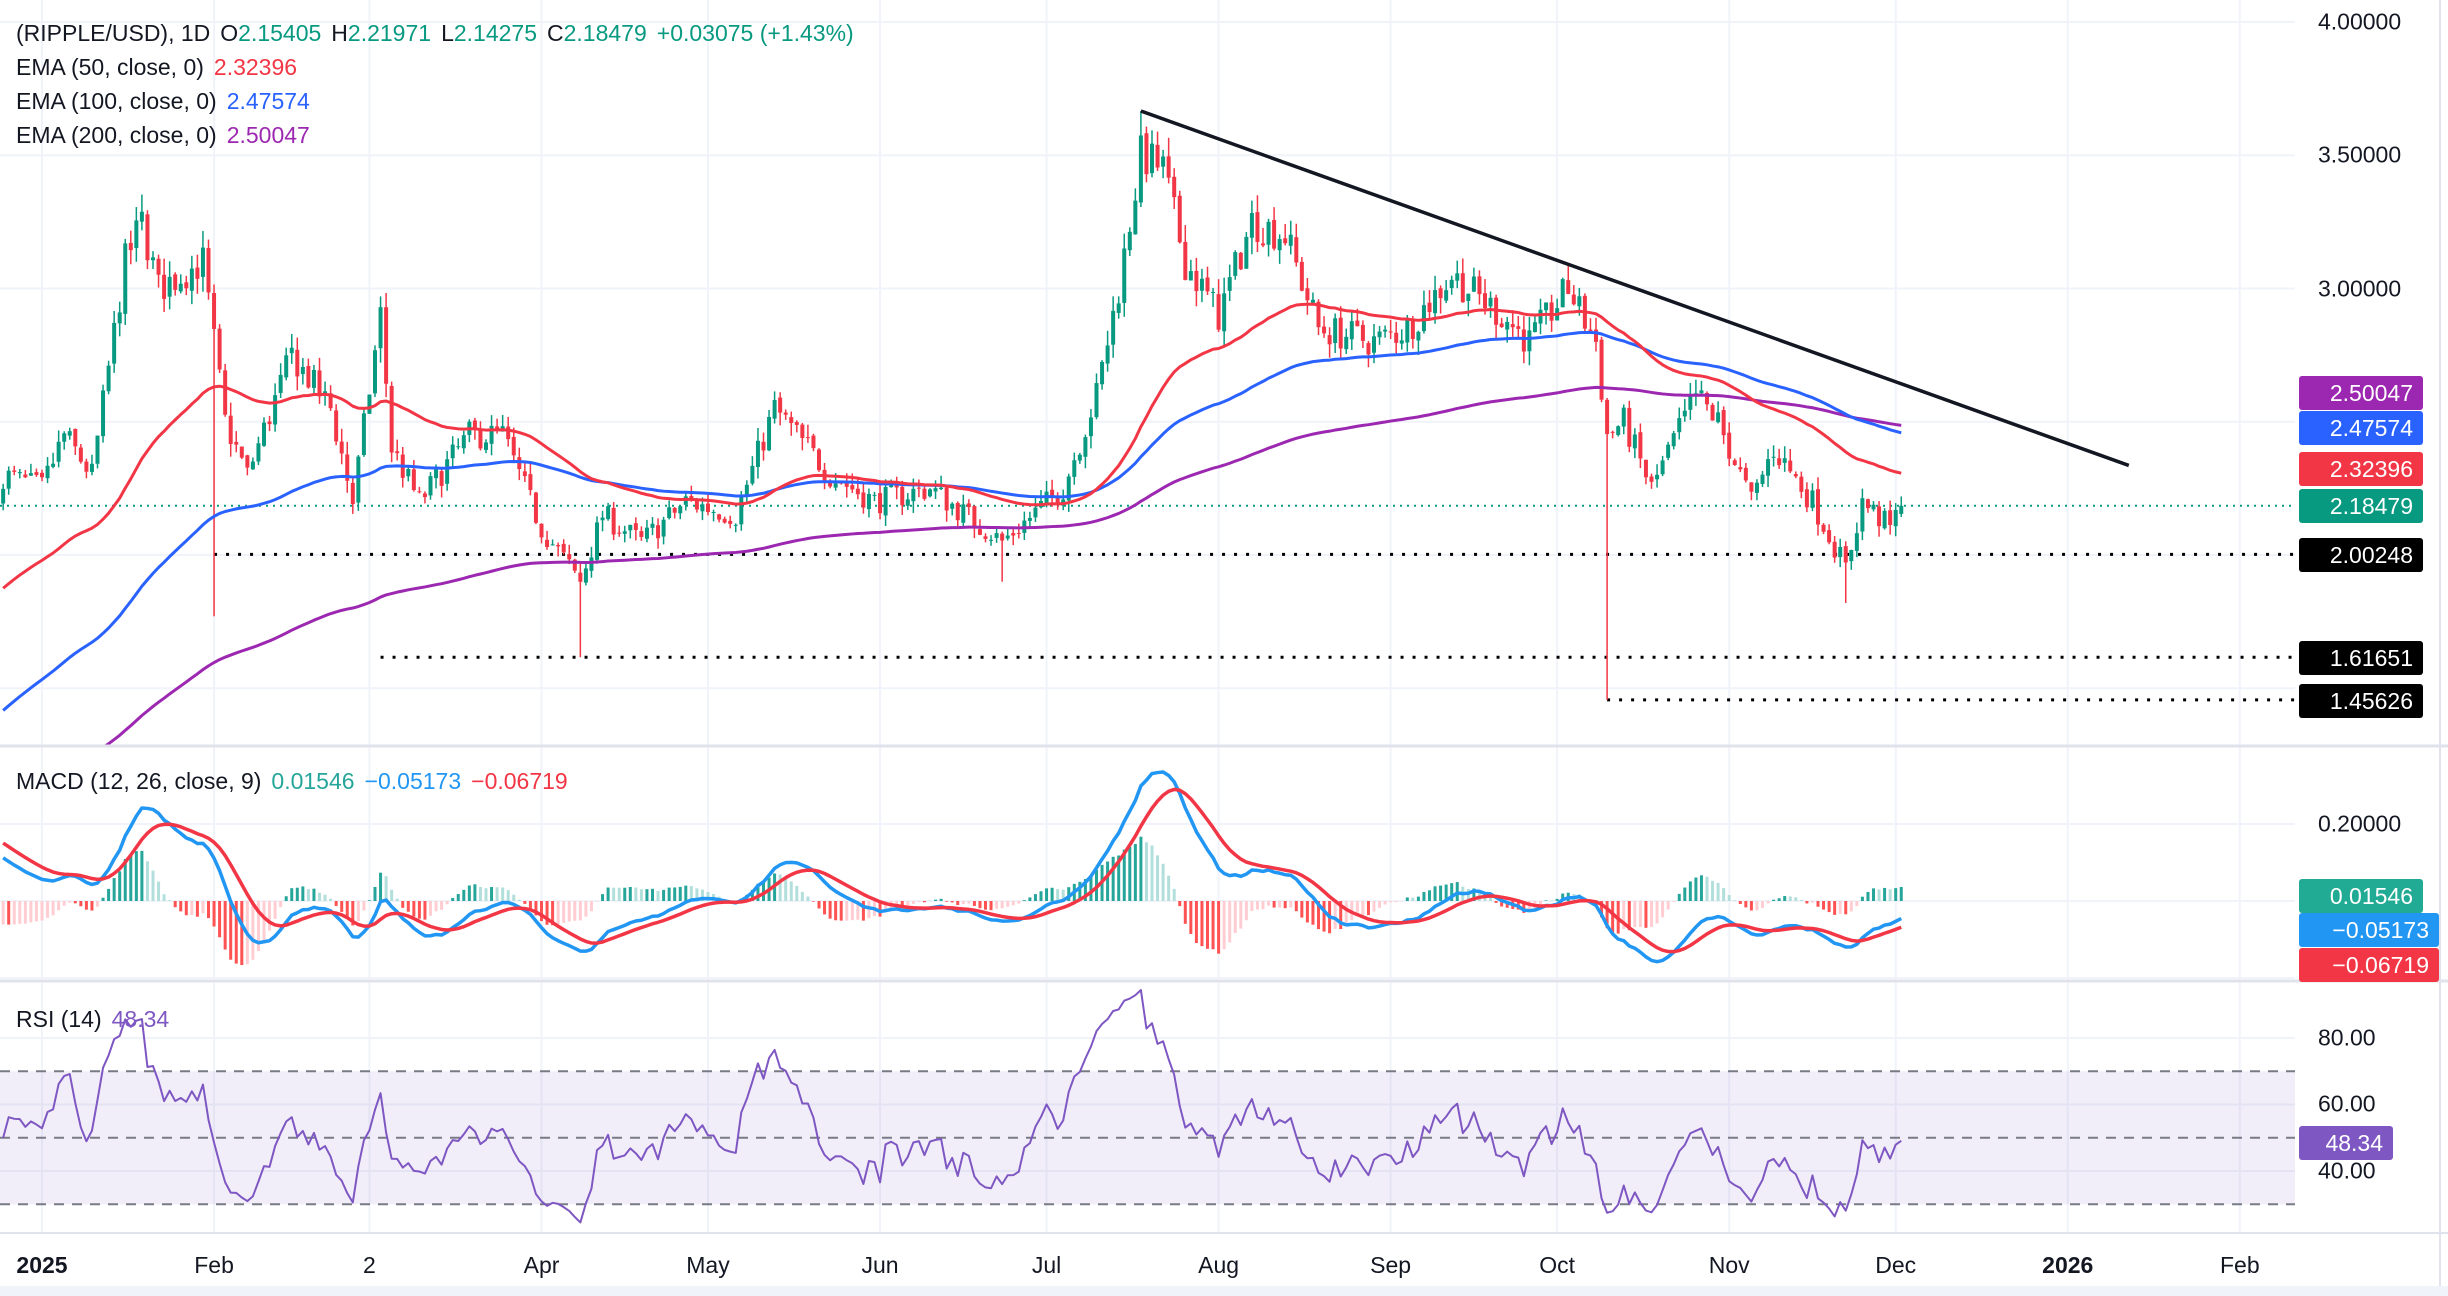 The height and width of the screenshot is (1296, 2448). Describe the element at coordinates (2360, 21) in the screenshot. I see `price-tick: 4.00000` at that location.